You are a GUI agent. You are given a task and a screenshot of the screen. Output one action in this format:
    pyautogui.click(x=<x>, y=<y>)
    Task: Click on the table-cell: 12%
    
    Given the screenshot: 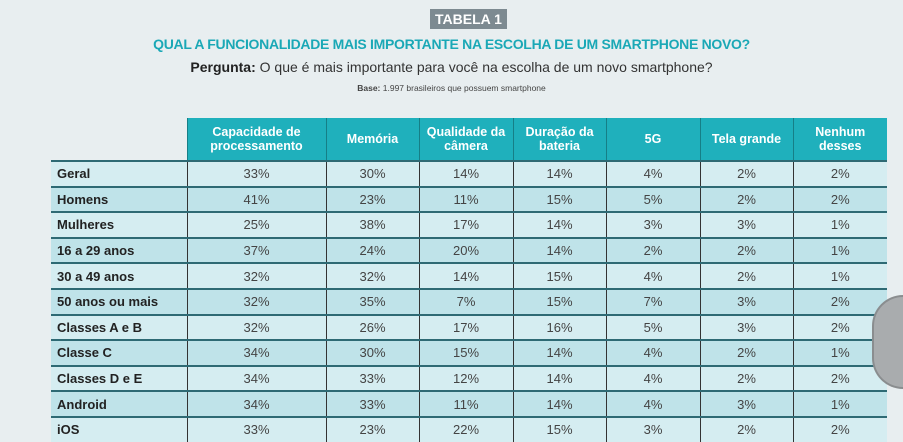 What is the action you would take?
    pyautogui.click(x=465, y=378)
    